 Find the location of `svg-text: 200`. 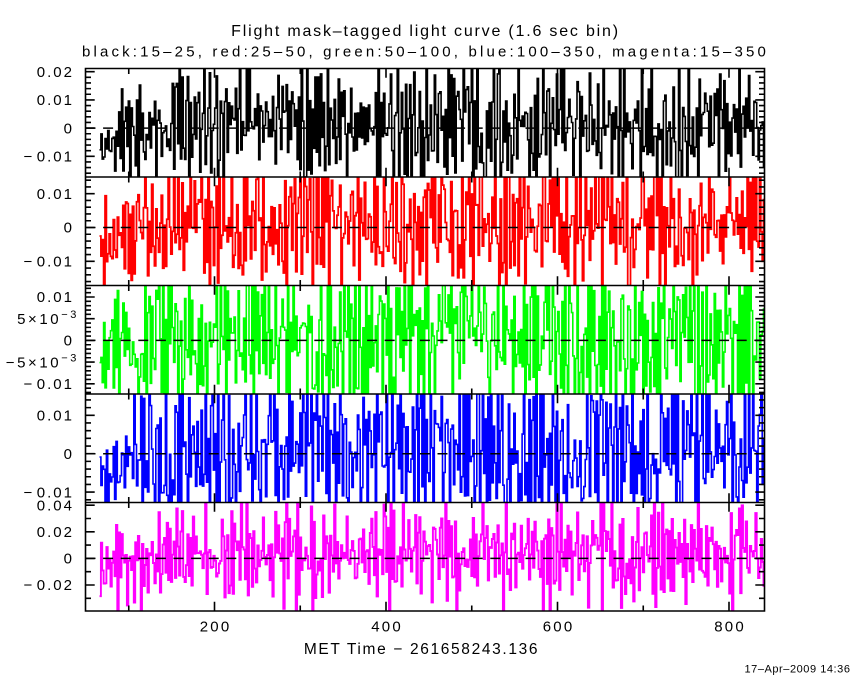

svg-text: 200 is located at coordinates (216, 627).